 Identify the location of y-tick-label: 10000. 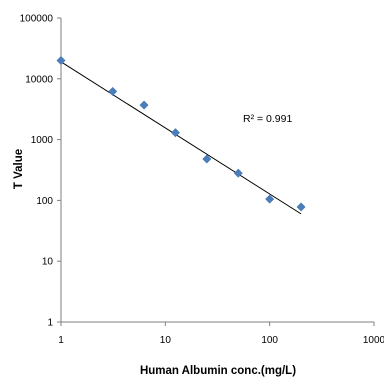
(39, 79).